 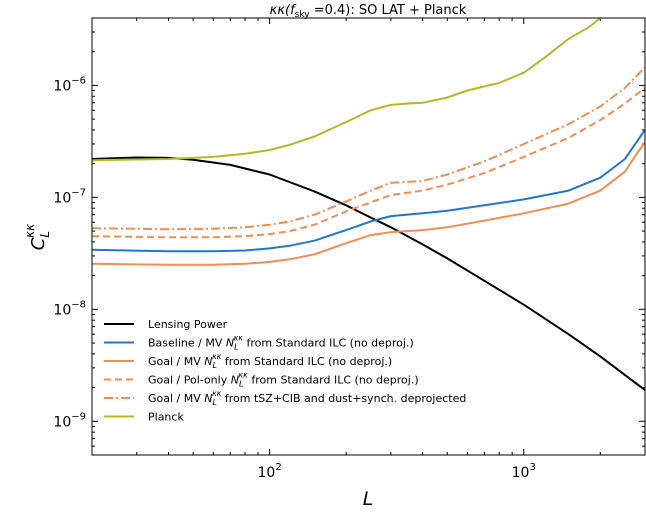 I want to click on title-f: f, so click(x=293, y=10).